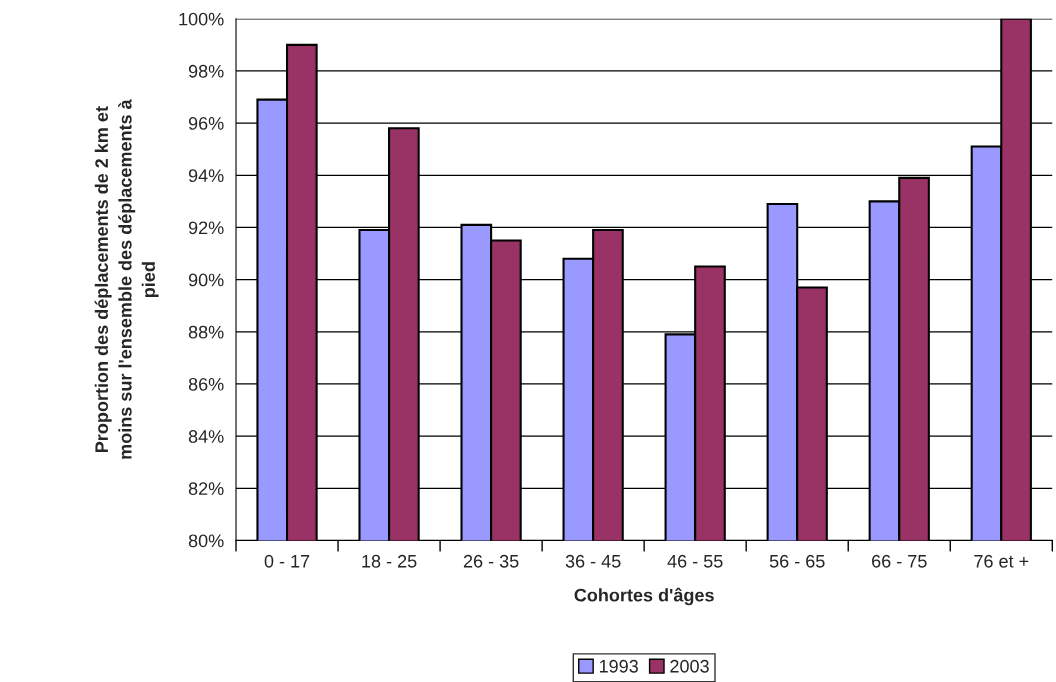  What do you see at coordinates (206, 280) in the screenshot?
I see `y-tick-label: 90%` at bounding box center [206, 280].